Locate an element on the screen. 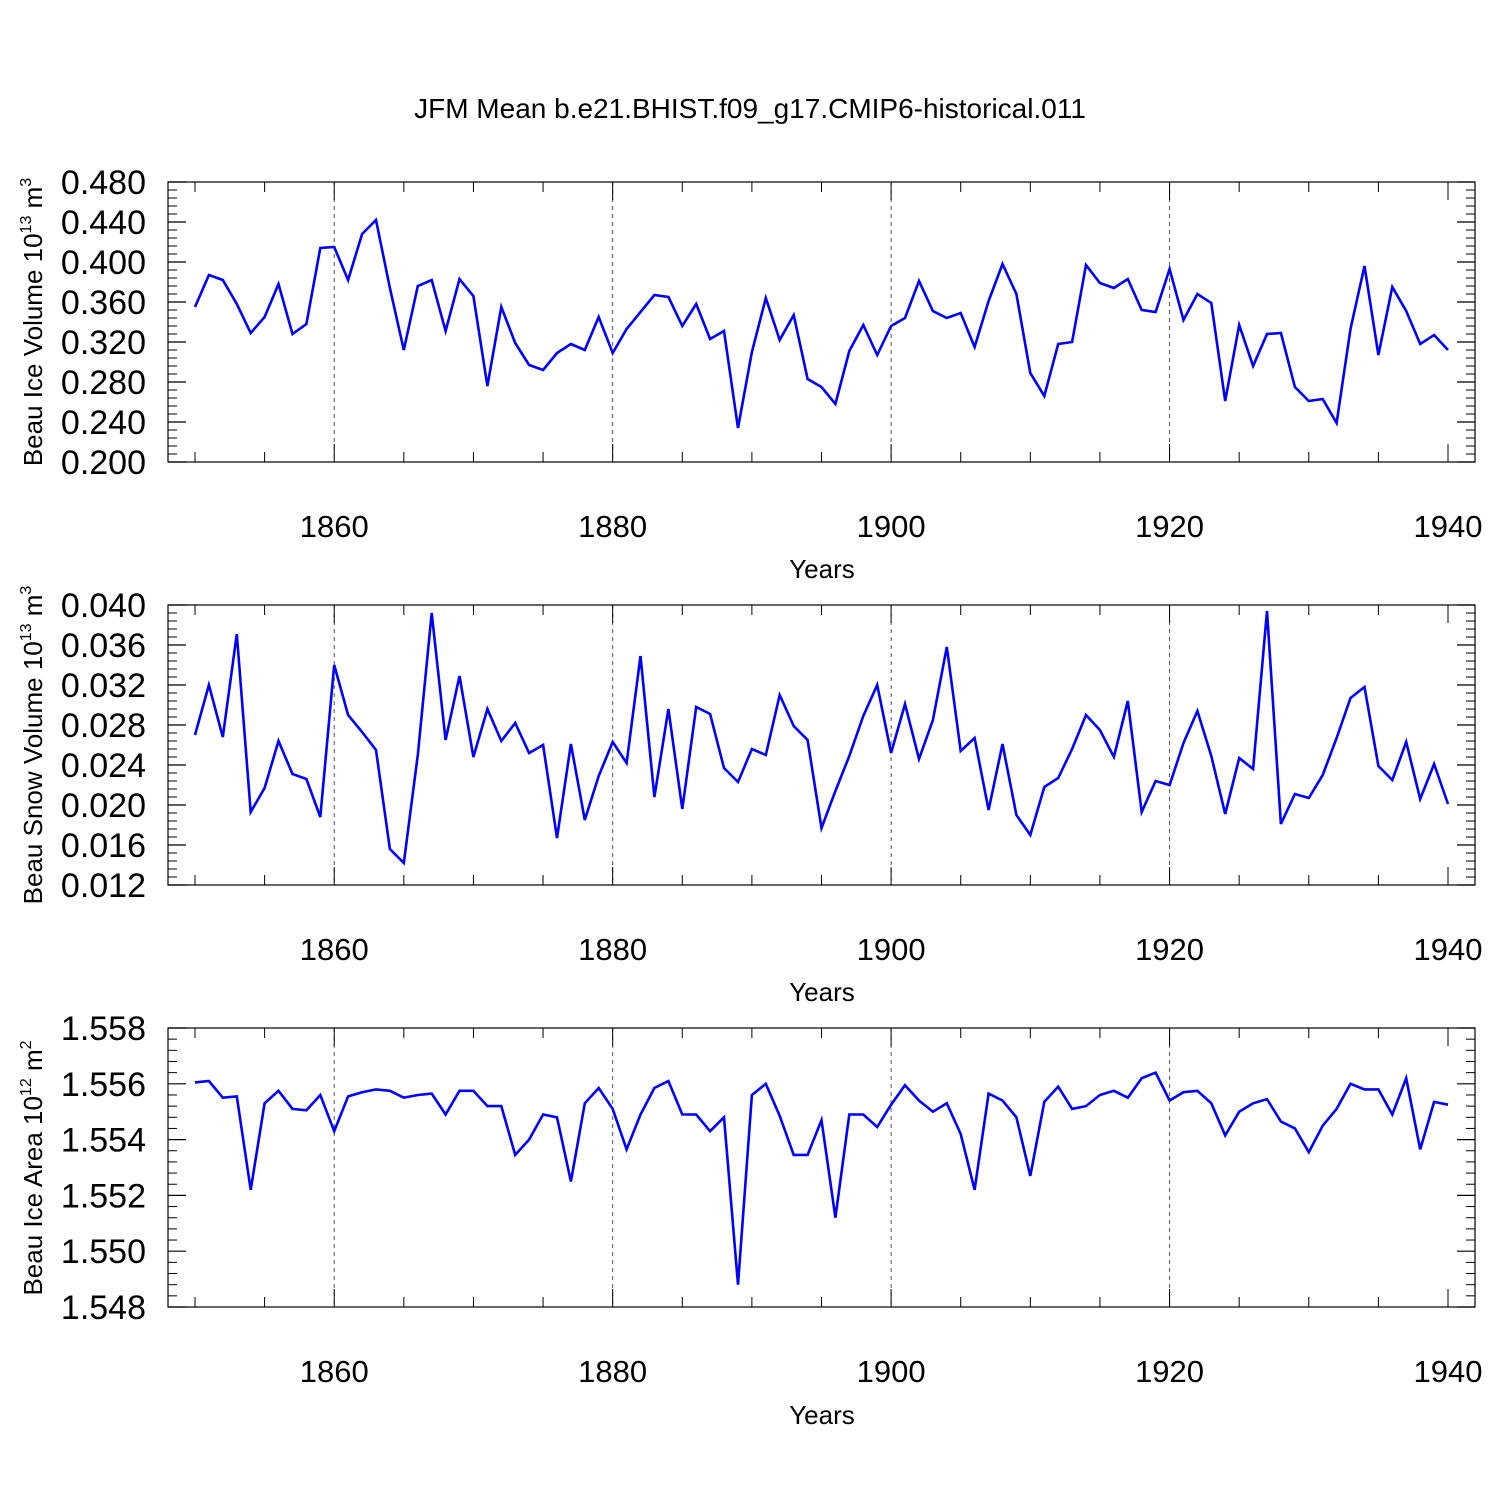 The width and height of the screenshot is (1500, 1500). snow-volume-ytick-label: 0.016 is located at coordinates (103, 846).